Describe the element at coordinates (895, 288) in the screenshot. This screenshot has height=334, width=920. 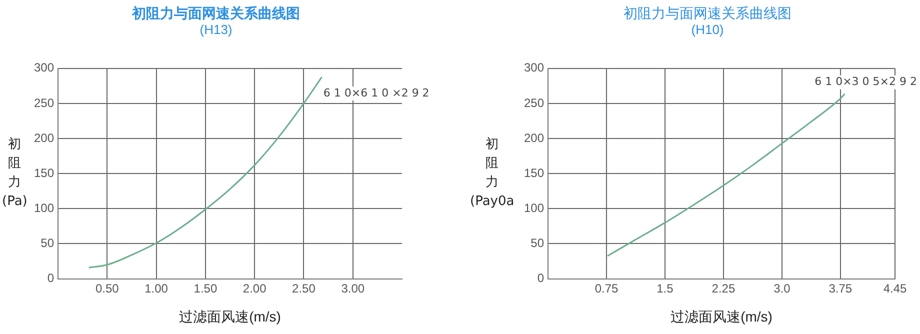
I see `x-tick-label: 4.45` at that location.